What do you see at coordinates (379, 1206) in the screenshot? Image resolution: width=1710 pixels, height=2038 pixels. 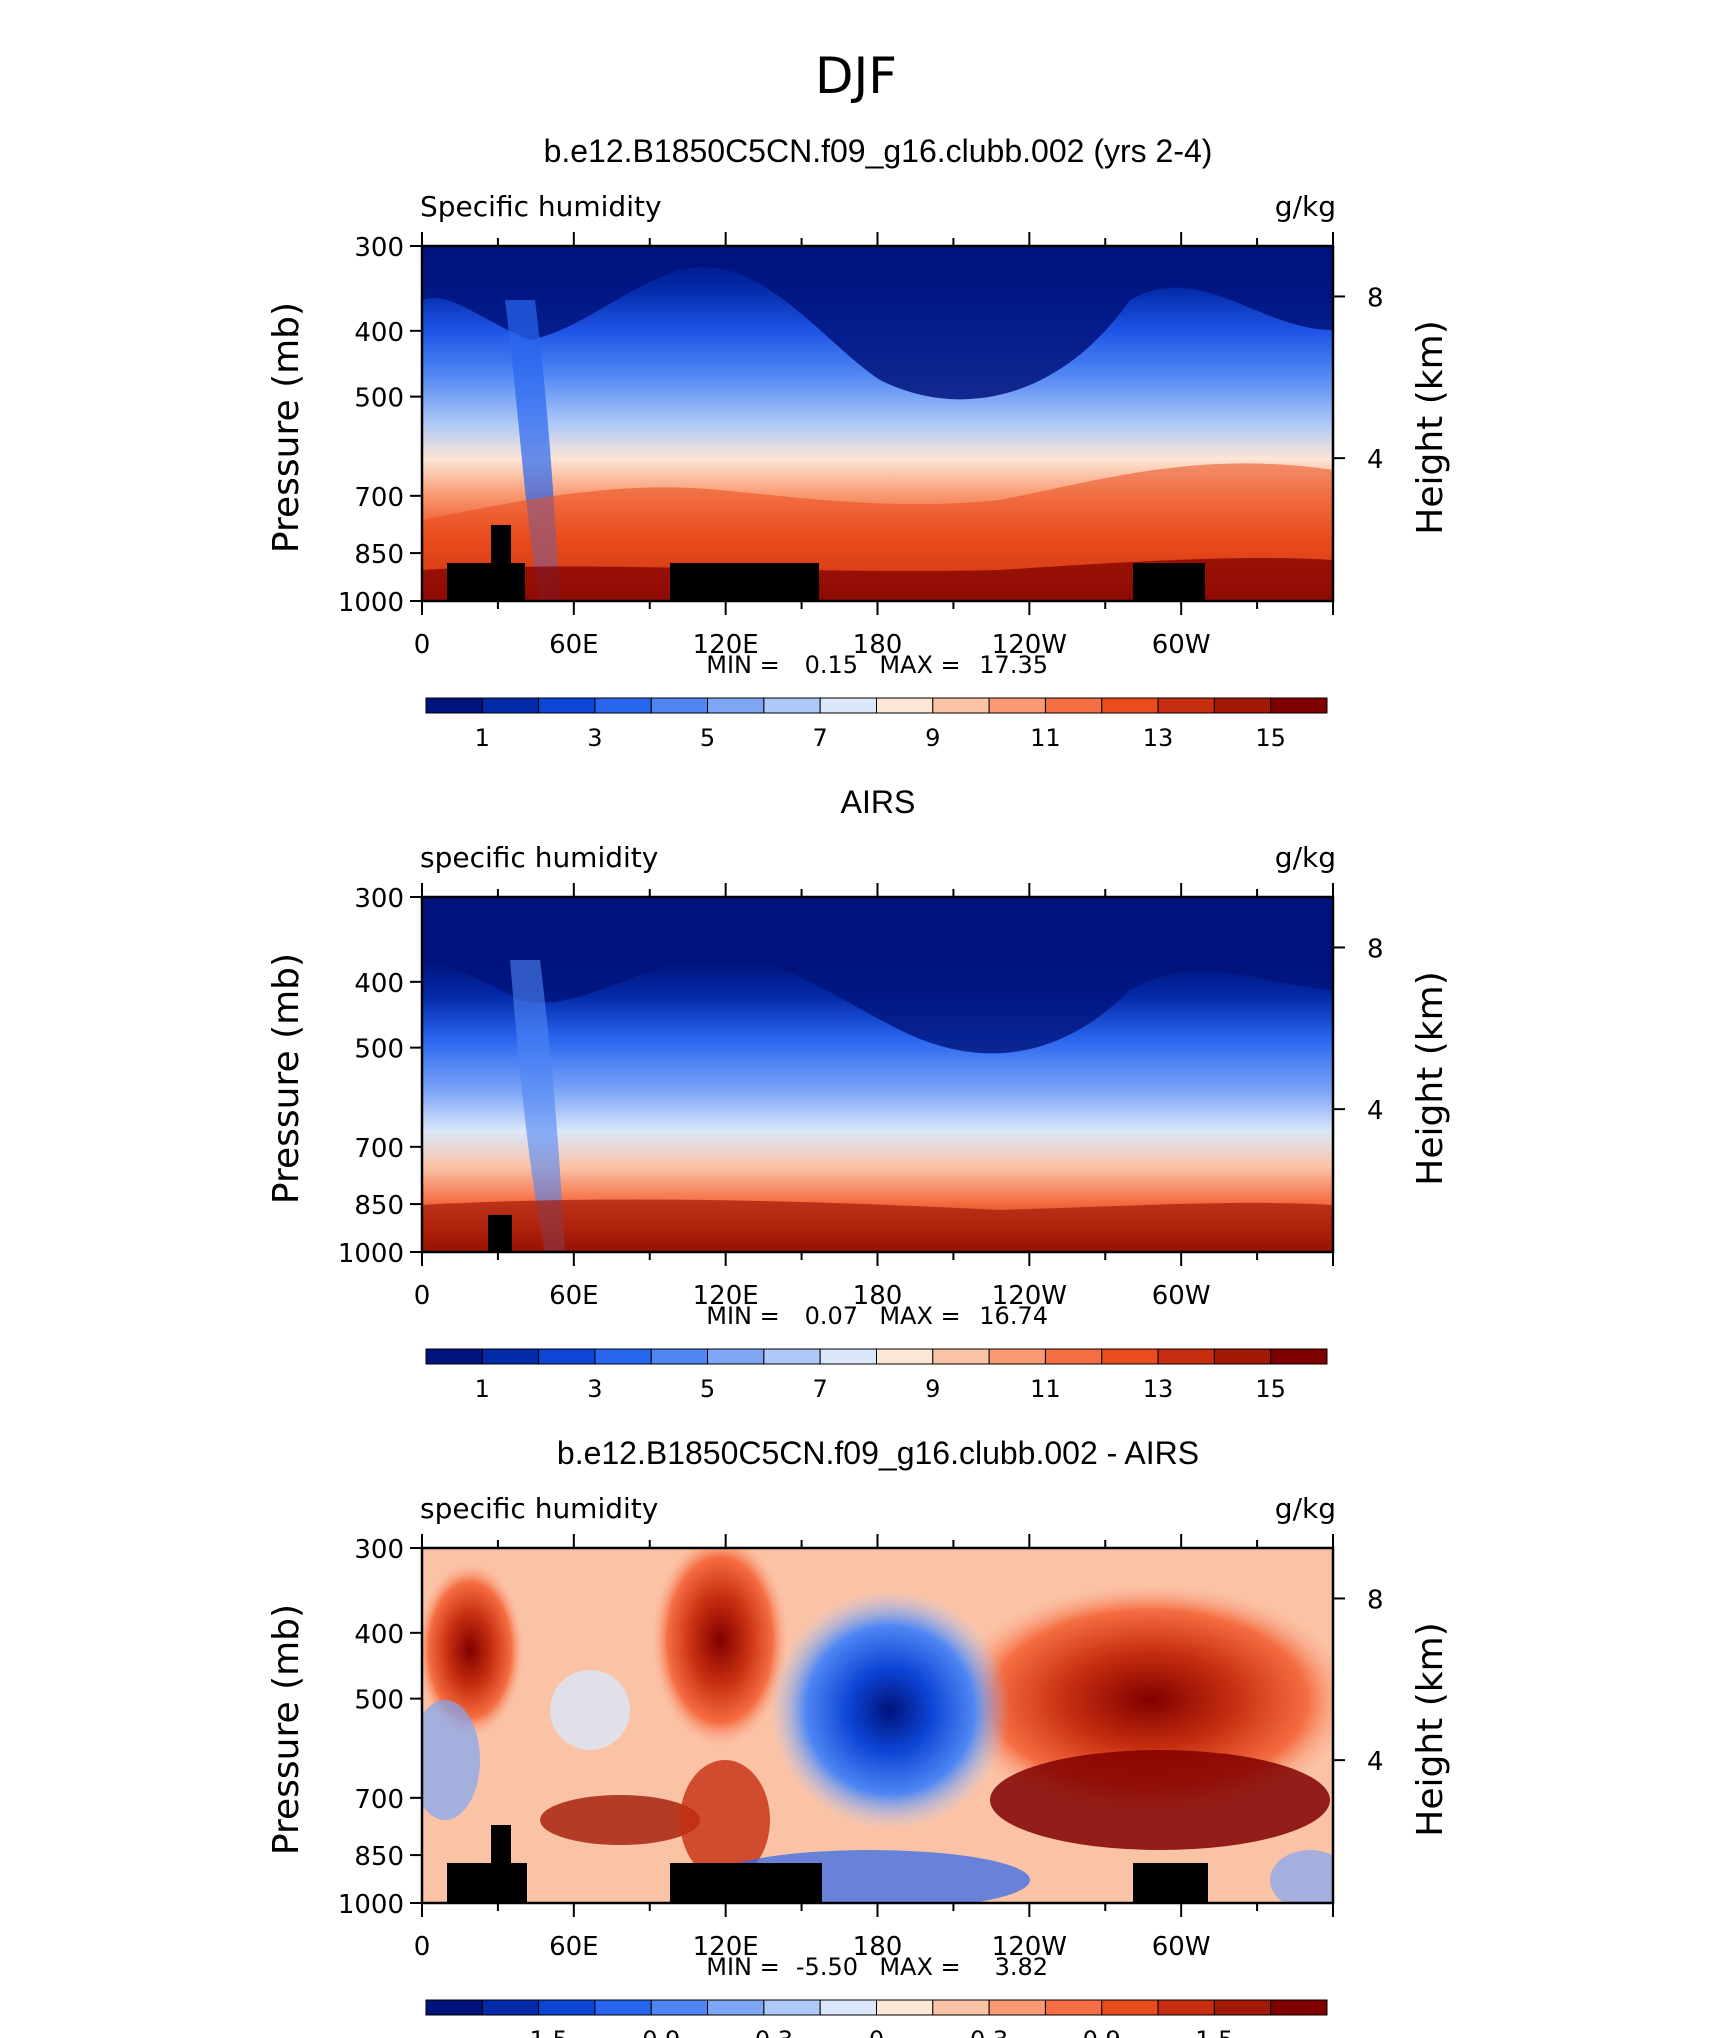 I see `y-tick-label: 850` at bounding box center [379, 1206].